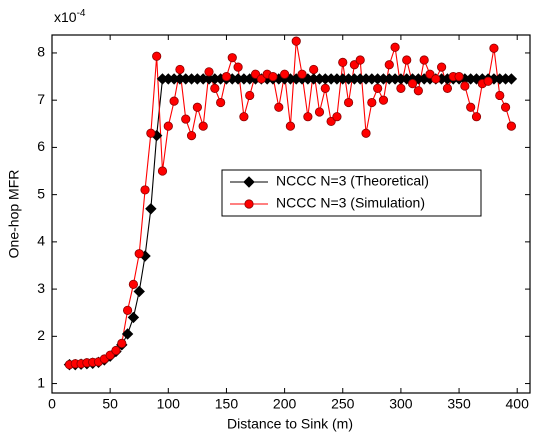 The image size is (550, 440). What do you see at coordinates (110, 404) in the screenshot?
I see `x-tick-label: 50` at bounding box center [110, 404].